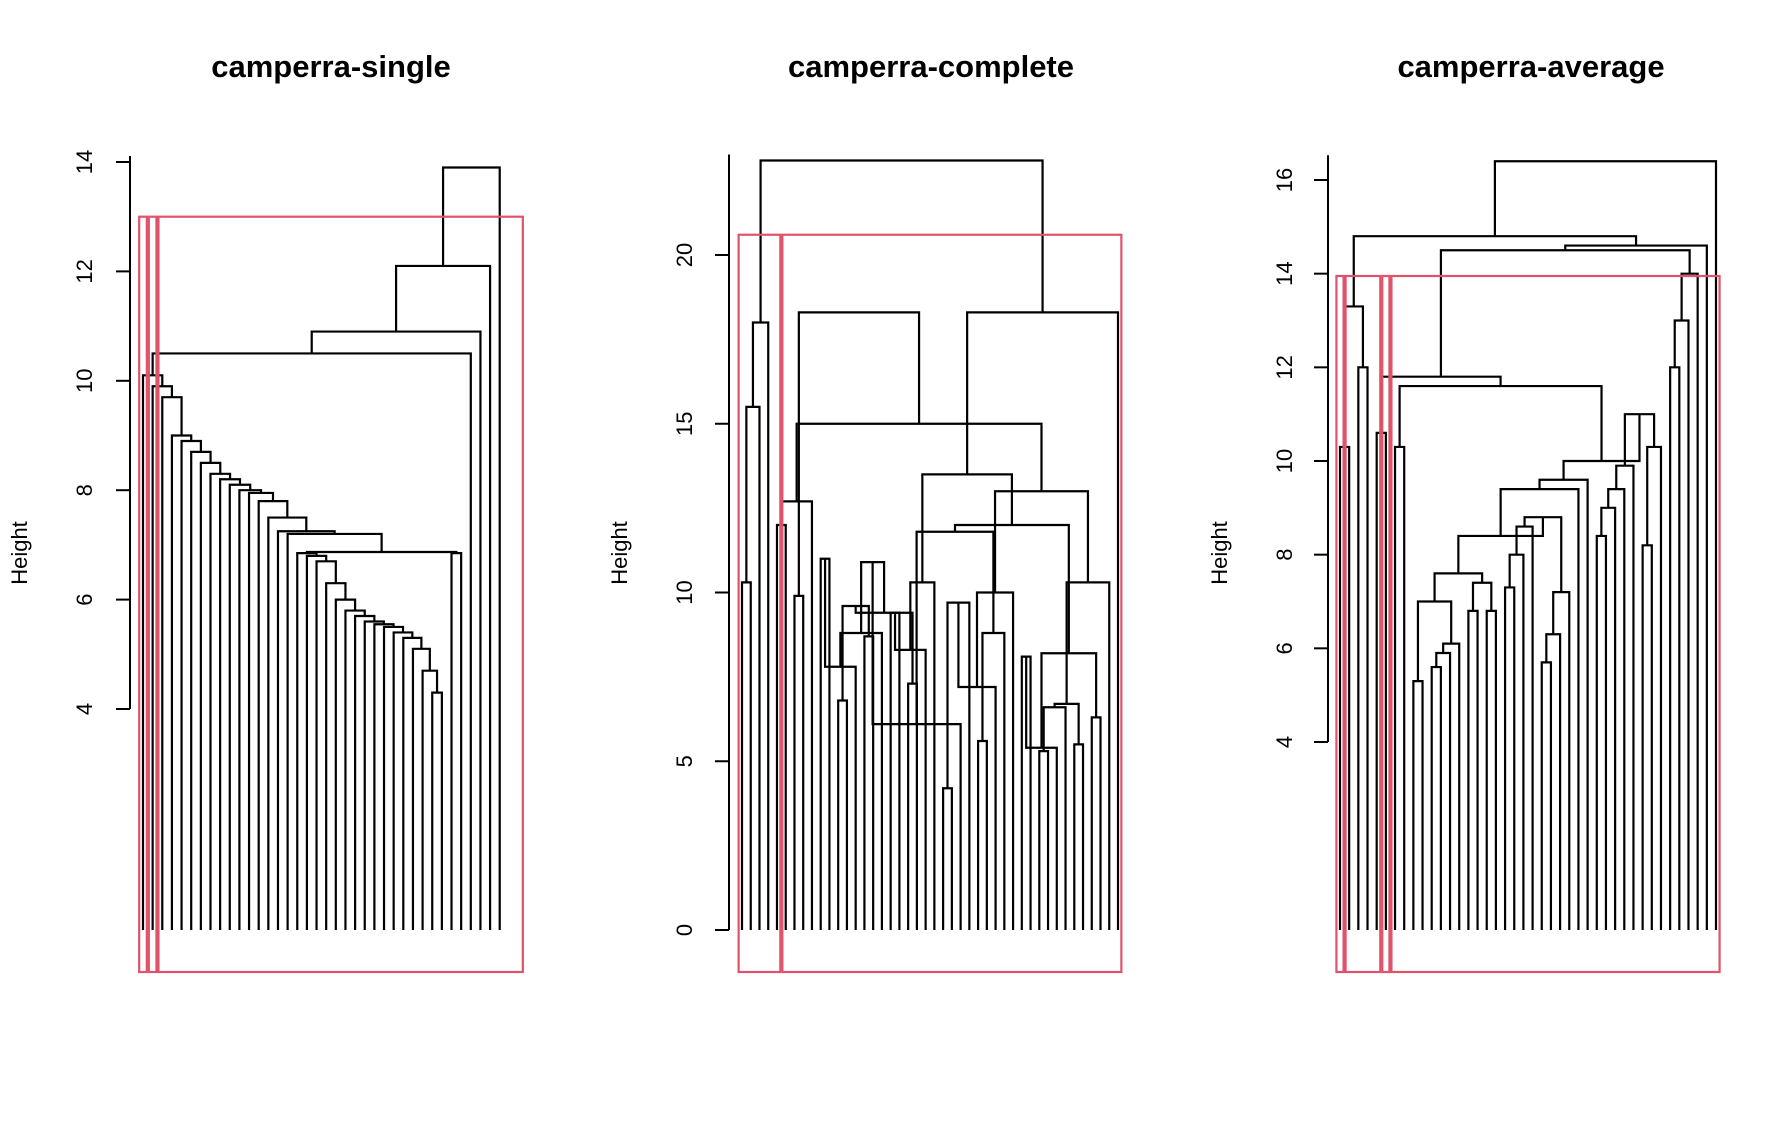 The height and width of the screenshot is (1130, 1787). I want to click on y-tick-label: 0, so click(684, 930).